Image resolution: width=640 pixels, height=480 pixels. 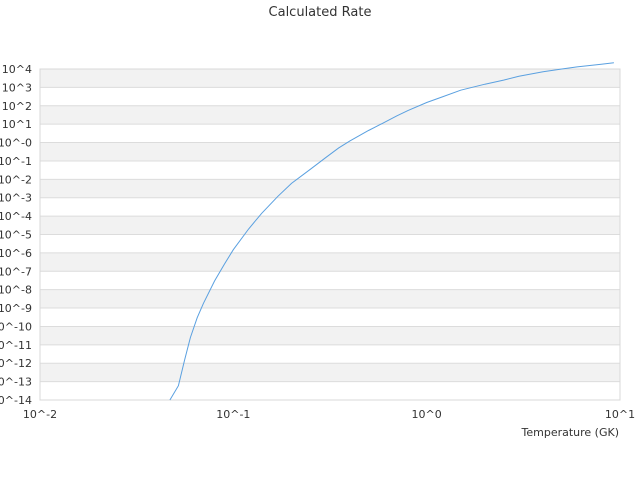 I want to click on chart-title: Calculated Rate, so click(x=320, y=12).